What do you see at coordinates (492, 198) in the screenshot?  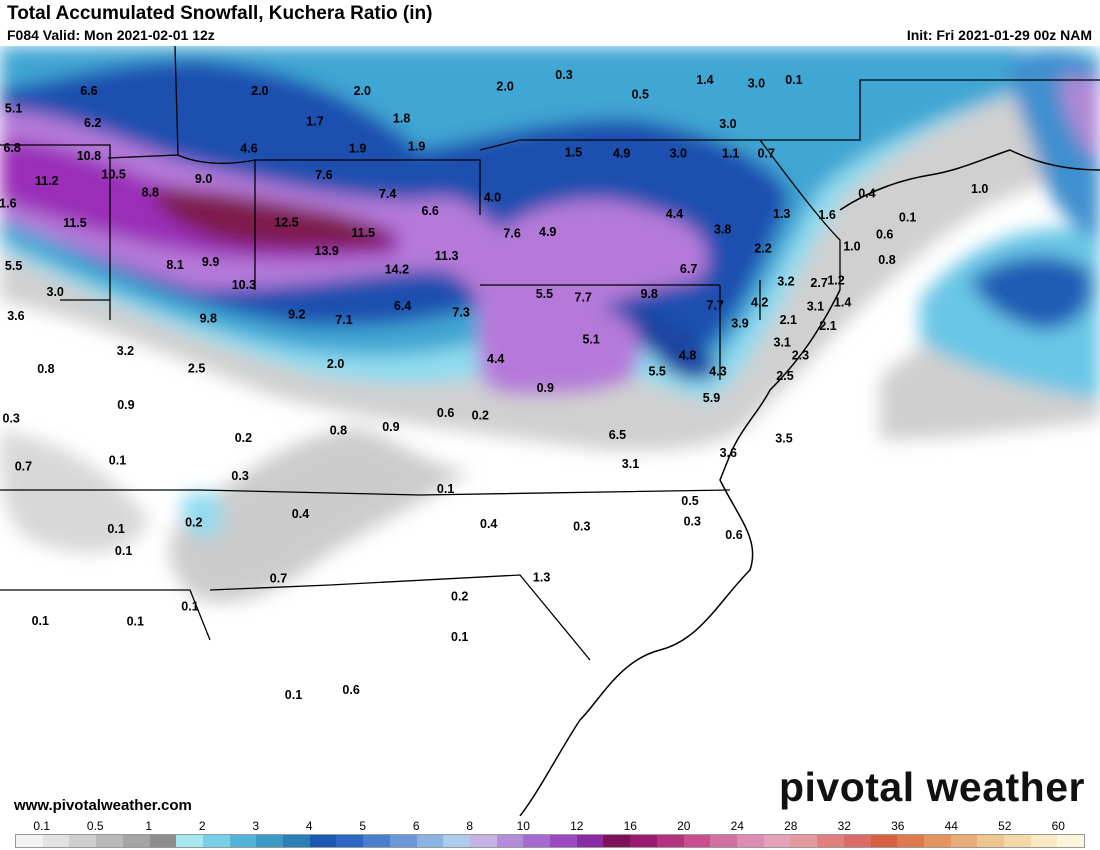 I see `snowfall-value-label: 4.0` at bounding box center [492, 198].